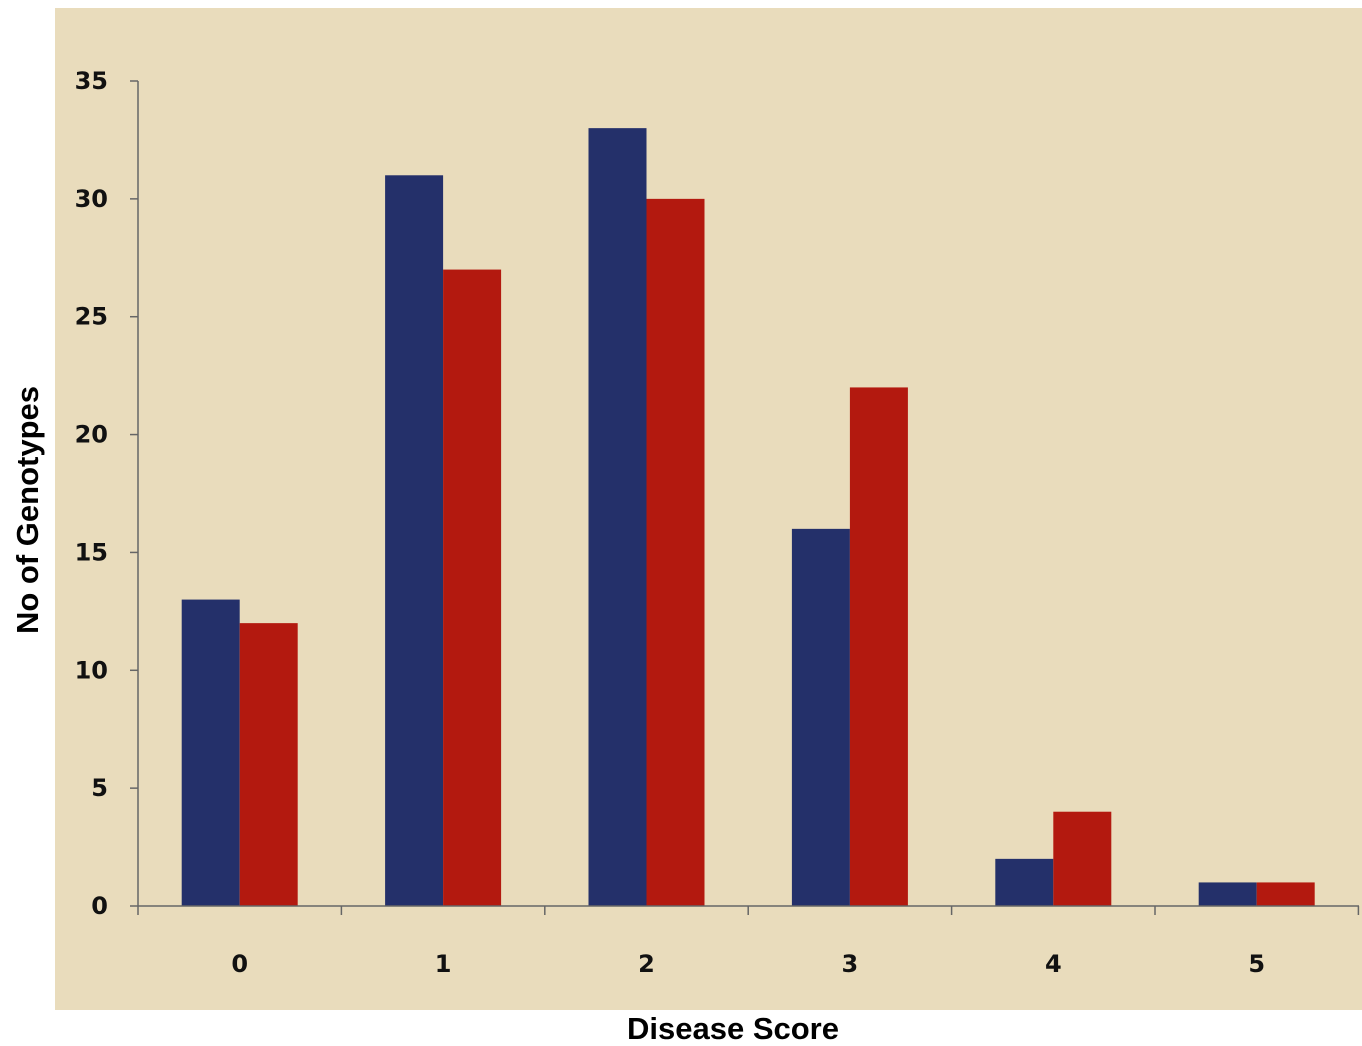 The width and height of the screenshot is (1362, 1046). Describe the element at coordinates (99, 906) in the screenshot. I see `y-tick-label: 0` at that location.